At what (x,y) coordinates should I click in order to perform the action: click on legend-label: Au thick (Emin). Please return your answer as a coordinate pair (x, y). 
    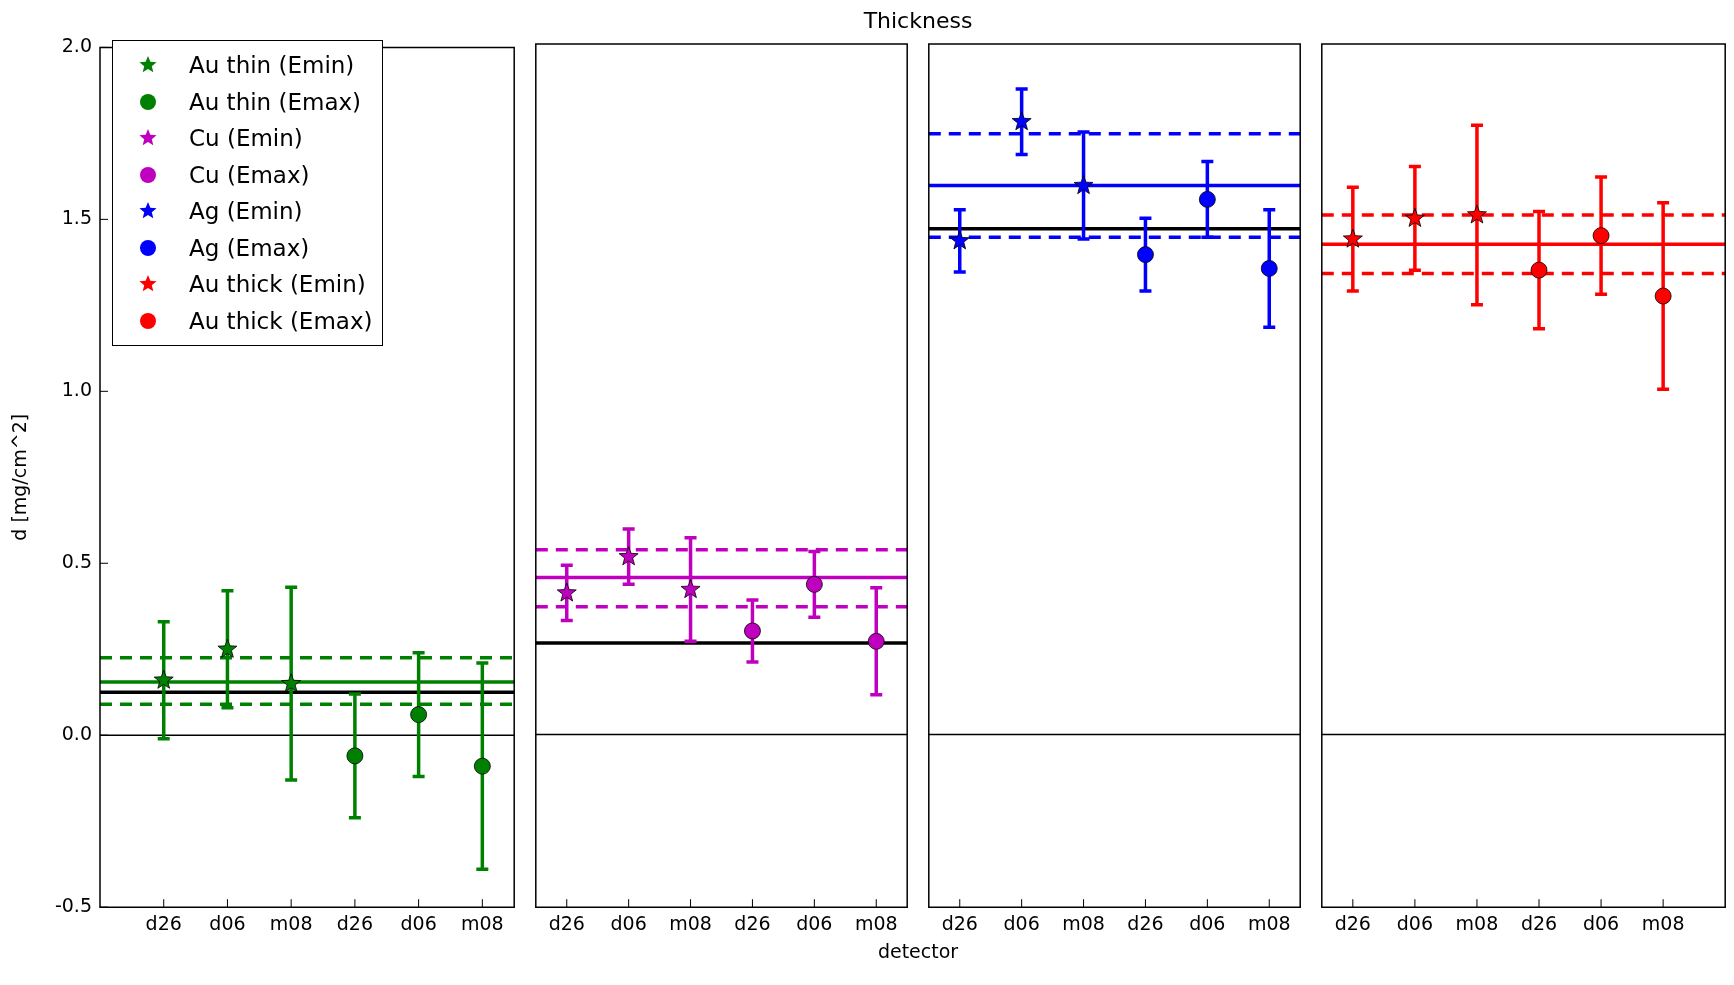
    Looking at the image, I should click on (277, 284).